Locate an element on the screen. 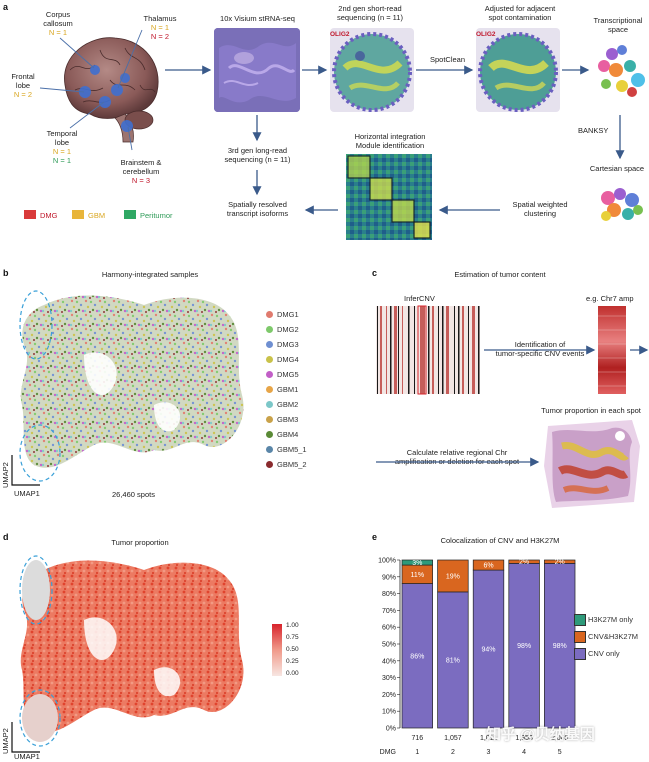 This screenshot has width=649, height=762. panel-label-d: d is located at coordinates (6, 537).